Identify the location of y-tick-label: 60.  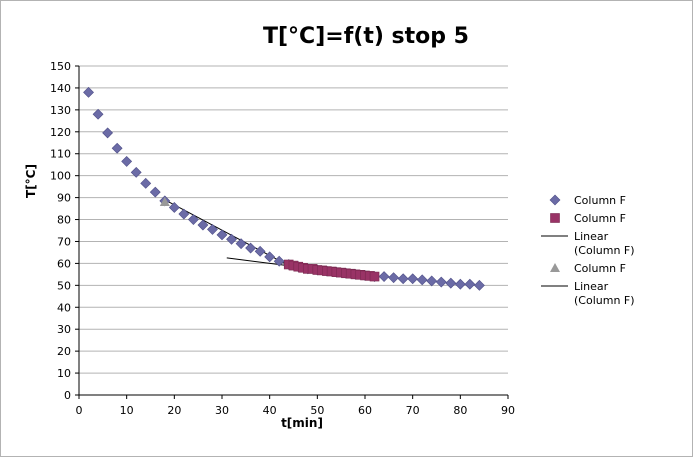
(64, 263).